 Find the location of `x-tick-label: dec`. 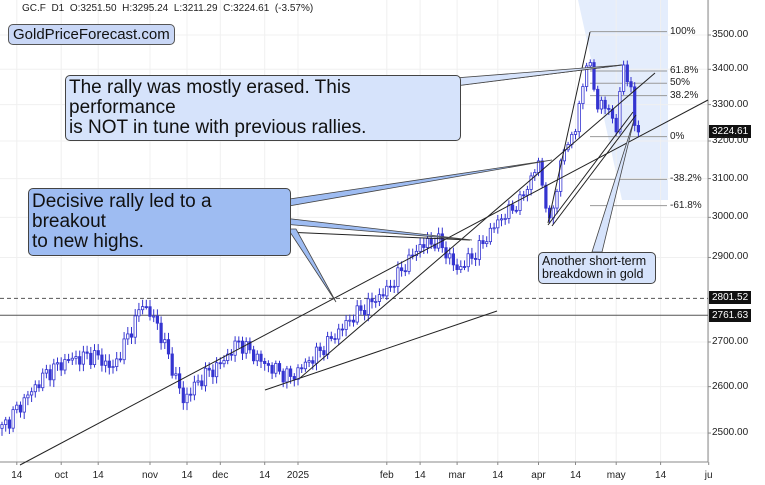

x-tick-label: dec is located at coordinates (220, 475).